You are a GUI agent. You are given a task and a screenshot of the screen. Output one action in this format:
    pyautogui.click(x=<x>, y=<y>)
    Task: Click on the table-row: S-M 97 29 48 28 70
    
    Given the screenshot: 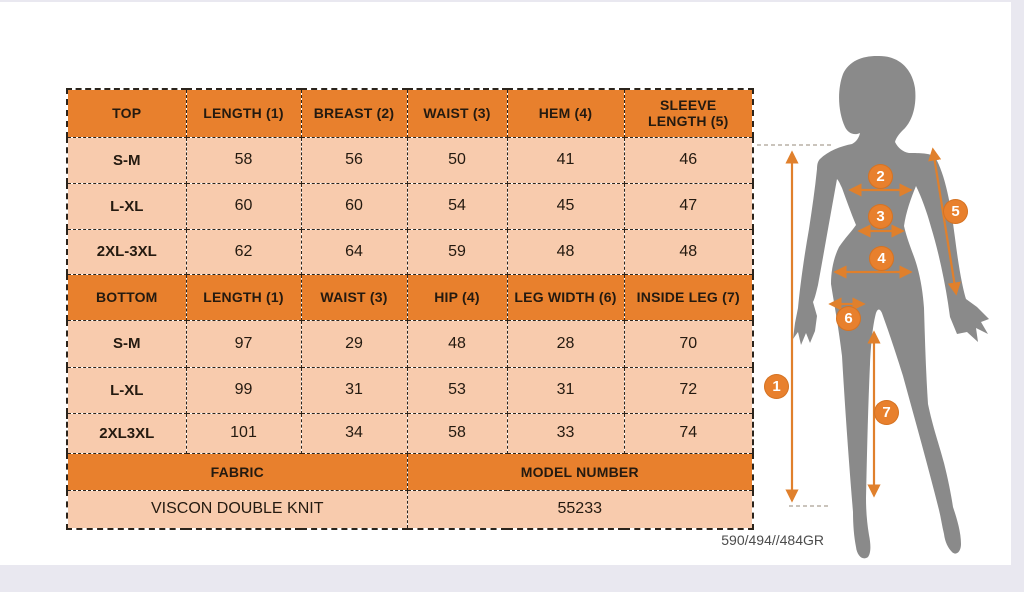 What is the action you would take?
    pyautogui.click(x=410, y=343)
    